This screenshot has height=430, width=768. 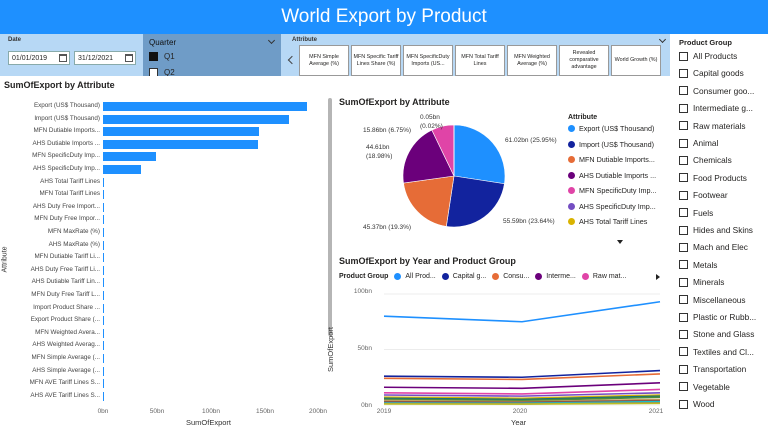 What do you see at coordinates (611, 128) in the screenshot?
I see `pie-legend-item: Export (US$ Thousand)` at bounding box center [611, 128].